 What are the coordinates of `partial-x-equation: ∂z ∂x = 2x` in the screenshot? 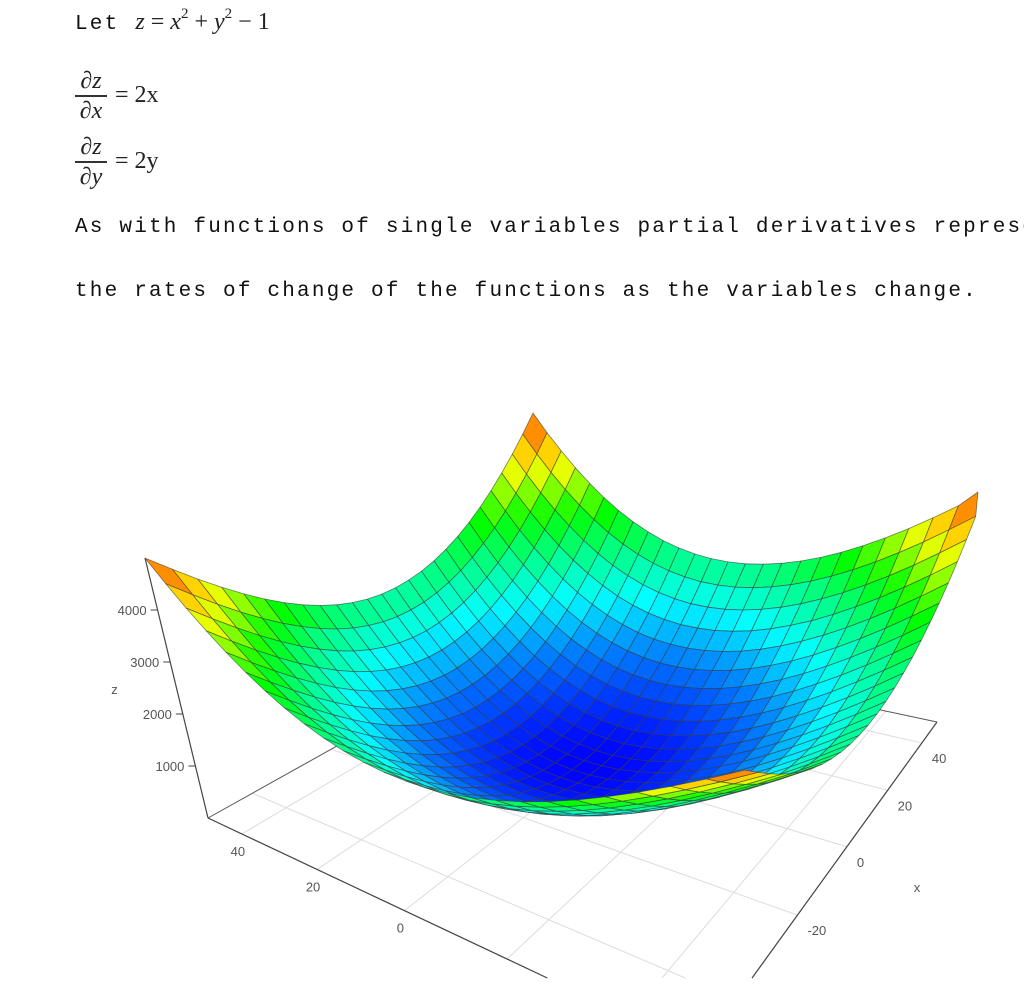 It's located at (117, 96).